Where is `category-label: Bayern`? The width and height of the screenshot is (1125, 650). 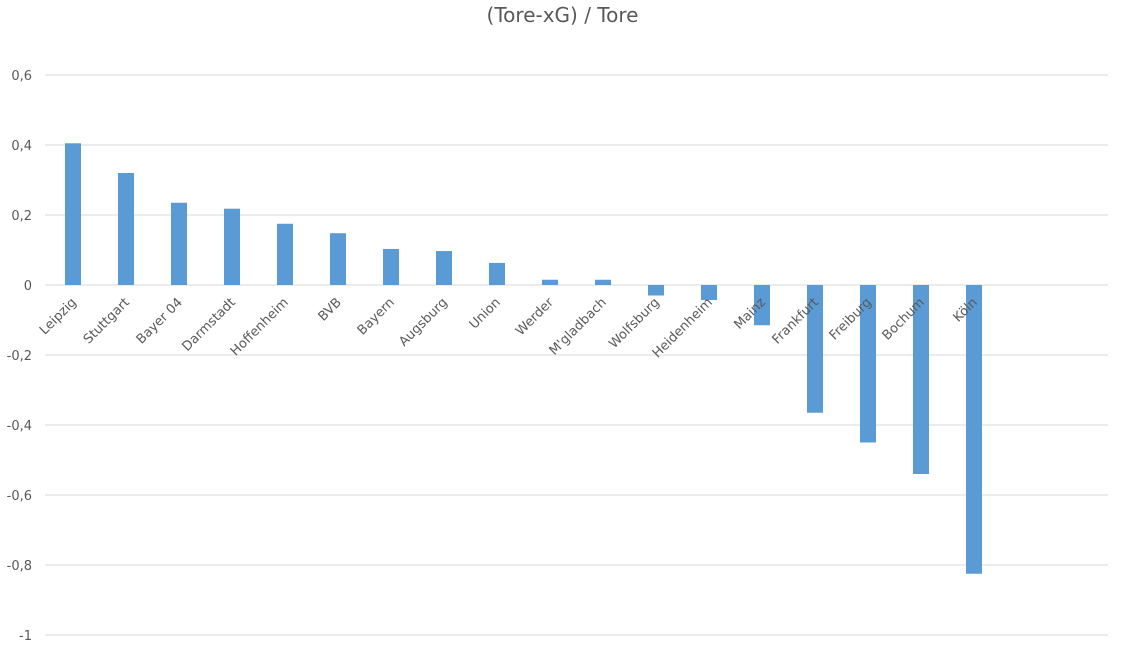 category-label: Bayern is located at coordinates (376, 316).